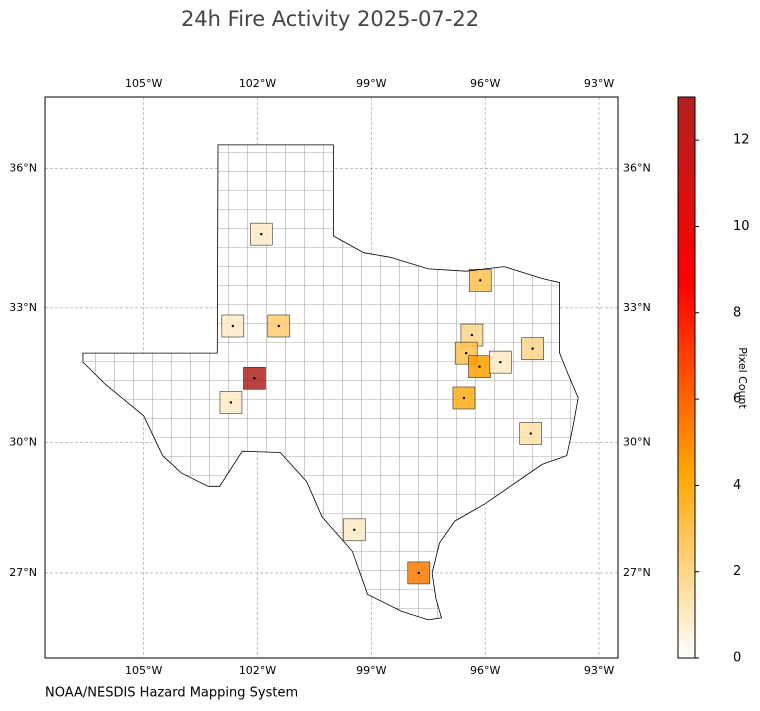  I want to click on colorbar-tick-label: 10, so click(741, 226).